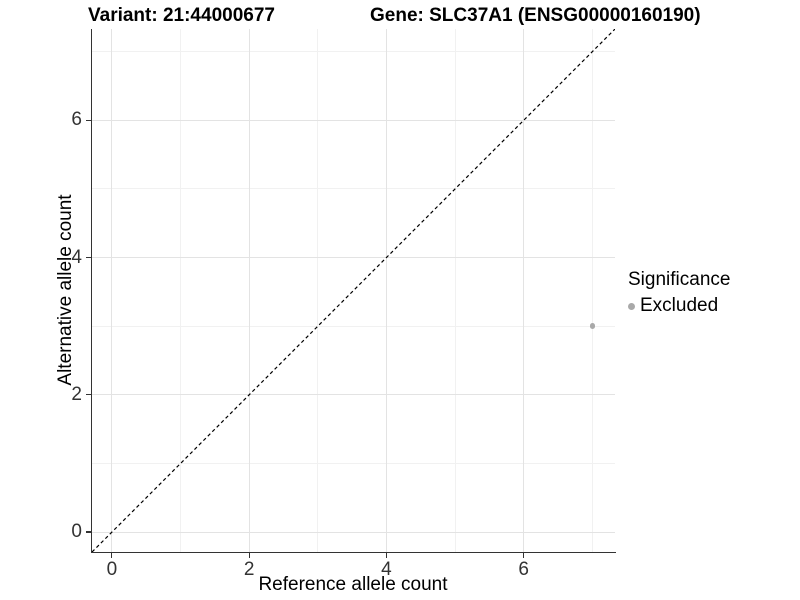 This screenshot has width=800, height=600. I want to click on x-tick-label: 2, so click(249, 569).